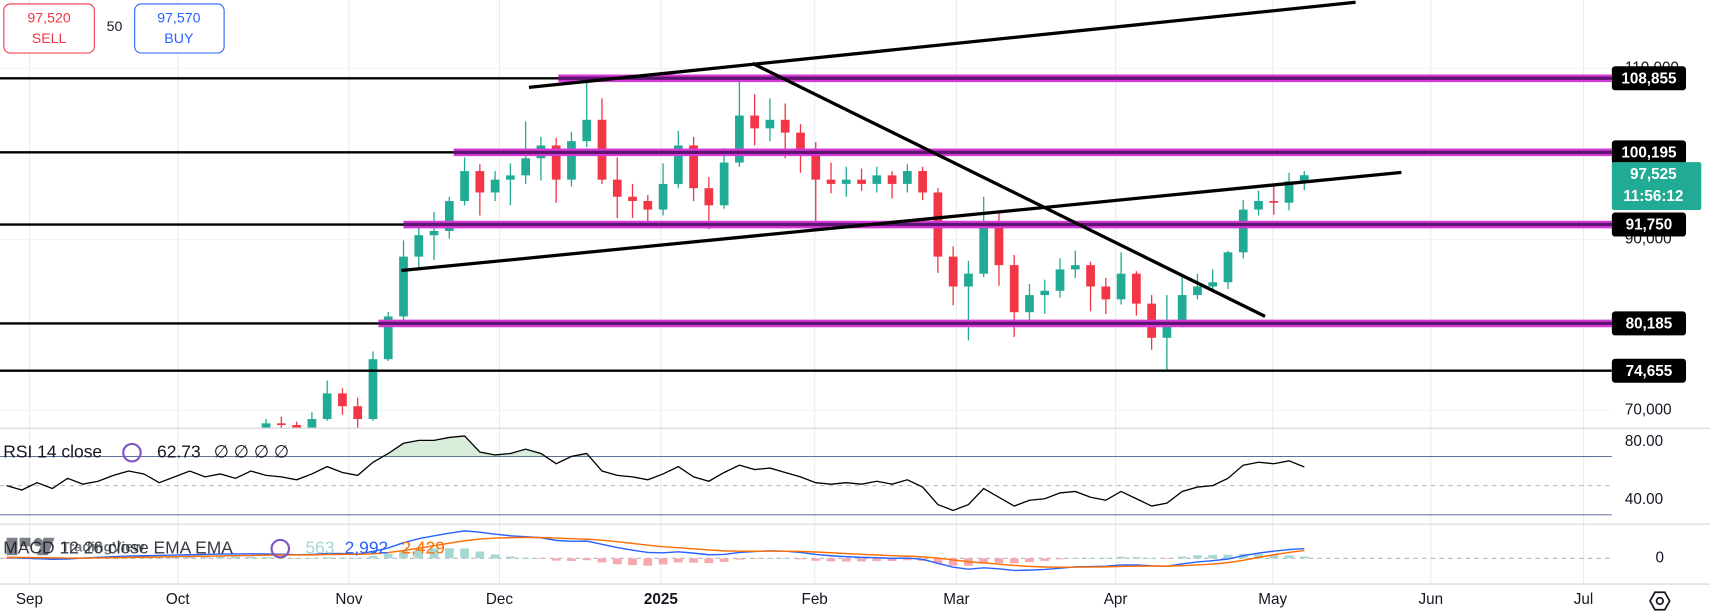 The image size is (1710, 612). Describe the element at coordinates (179, 451) in the screenshot. I see `indicator-value: 62.73` at that location.